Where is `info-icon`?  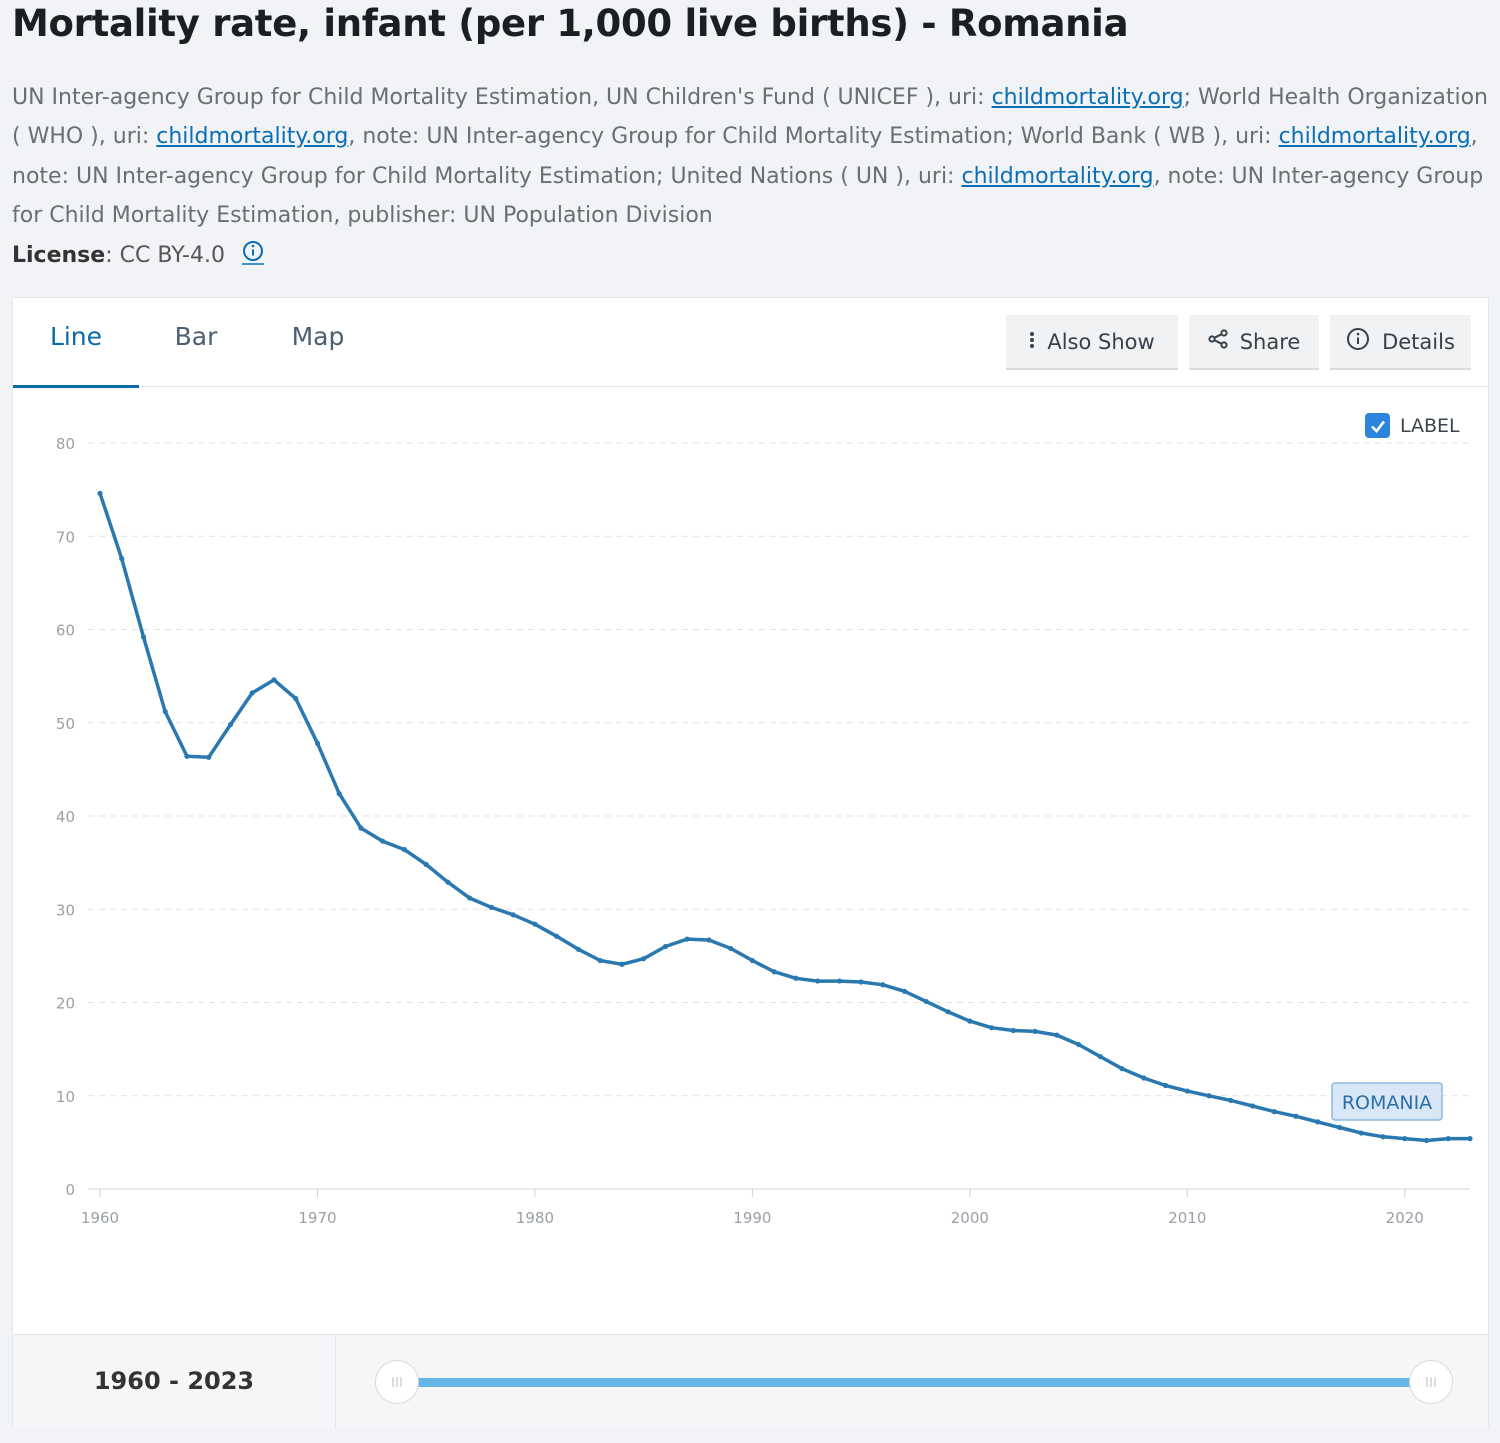 info-icon is located at coordinates (252, 256).